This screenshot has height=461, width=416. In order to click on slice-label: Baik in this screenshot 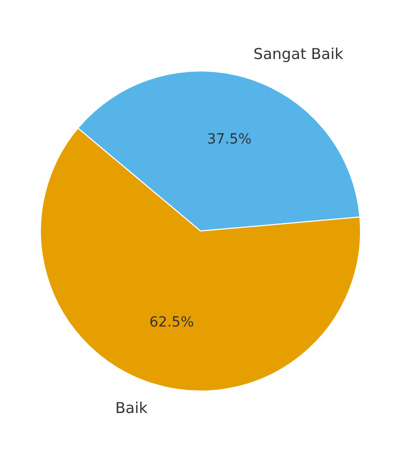, I will do `click(131, 407)`.